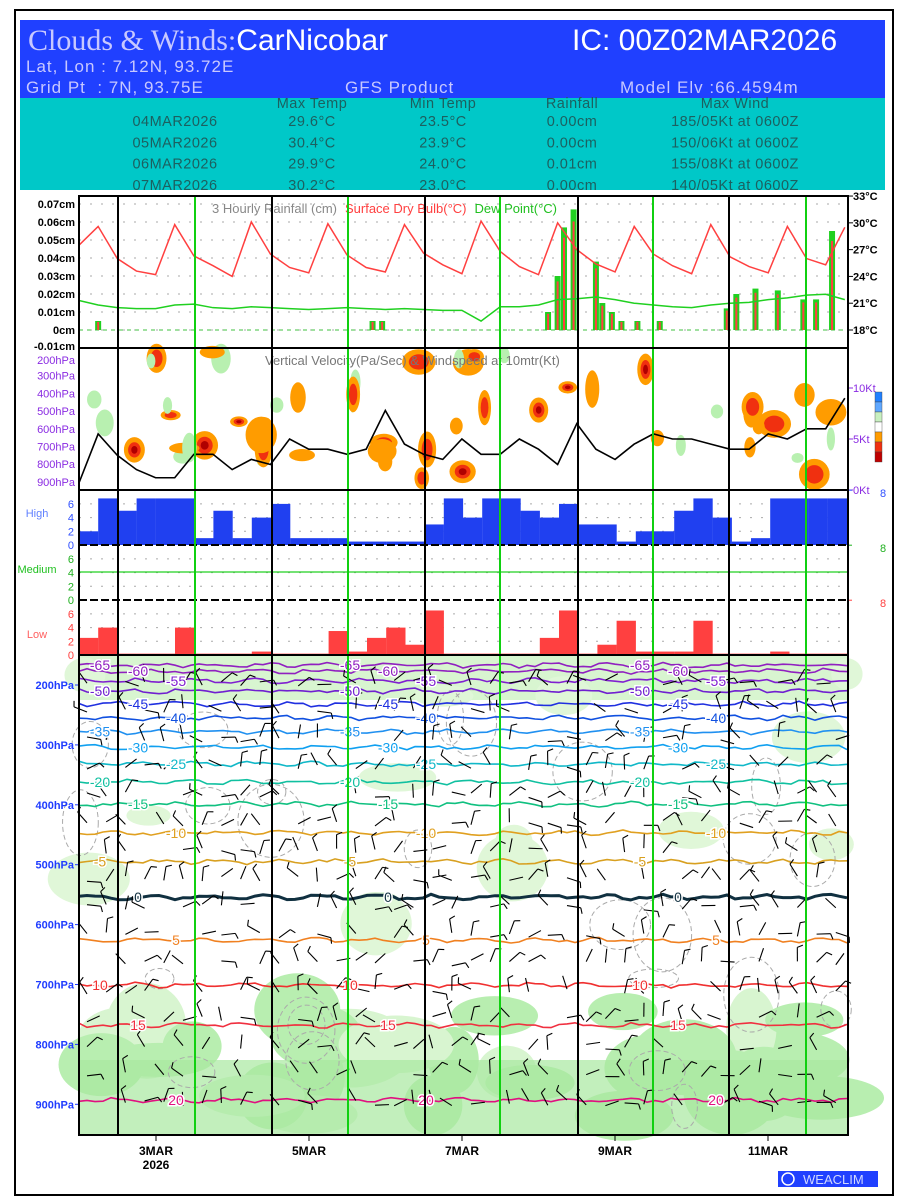 This screenshot has width=900, height=1200. Describe the element at coordinates (443, 186) in the screenshot. I see `row-min-temp: 23.0°C` at that location.